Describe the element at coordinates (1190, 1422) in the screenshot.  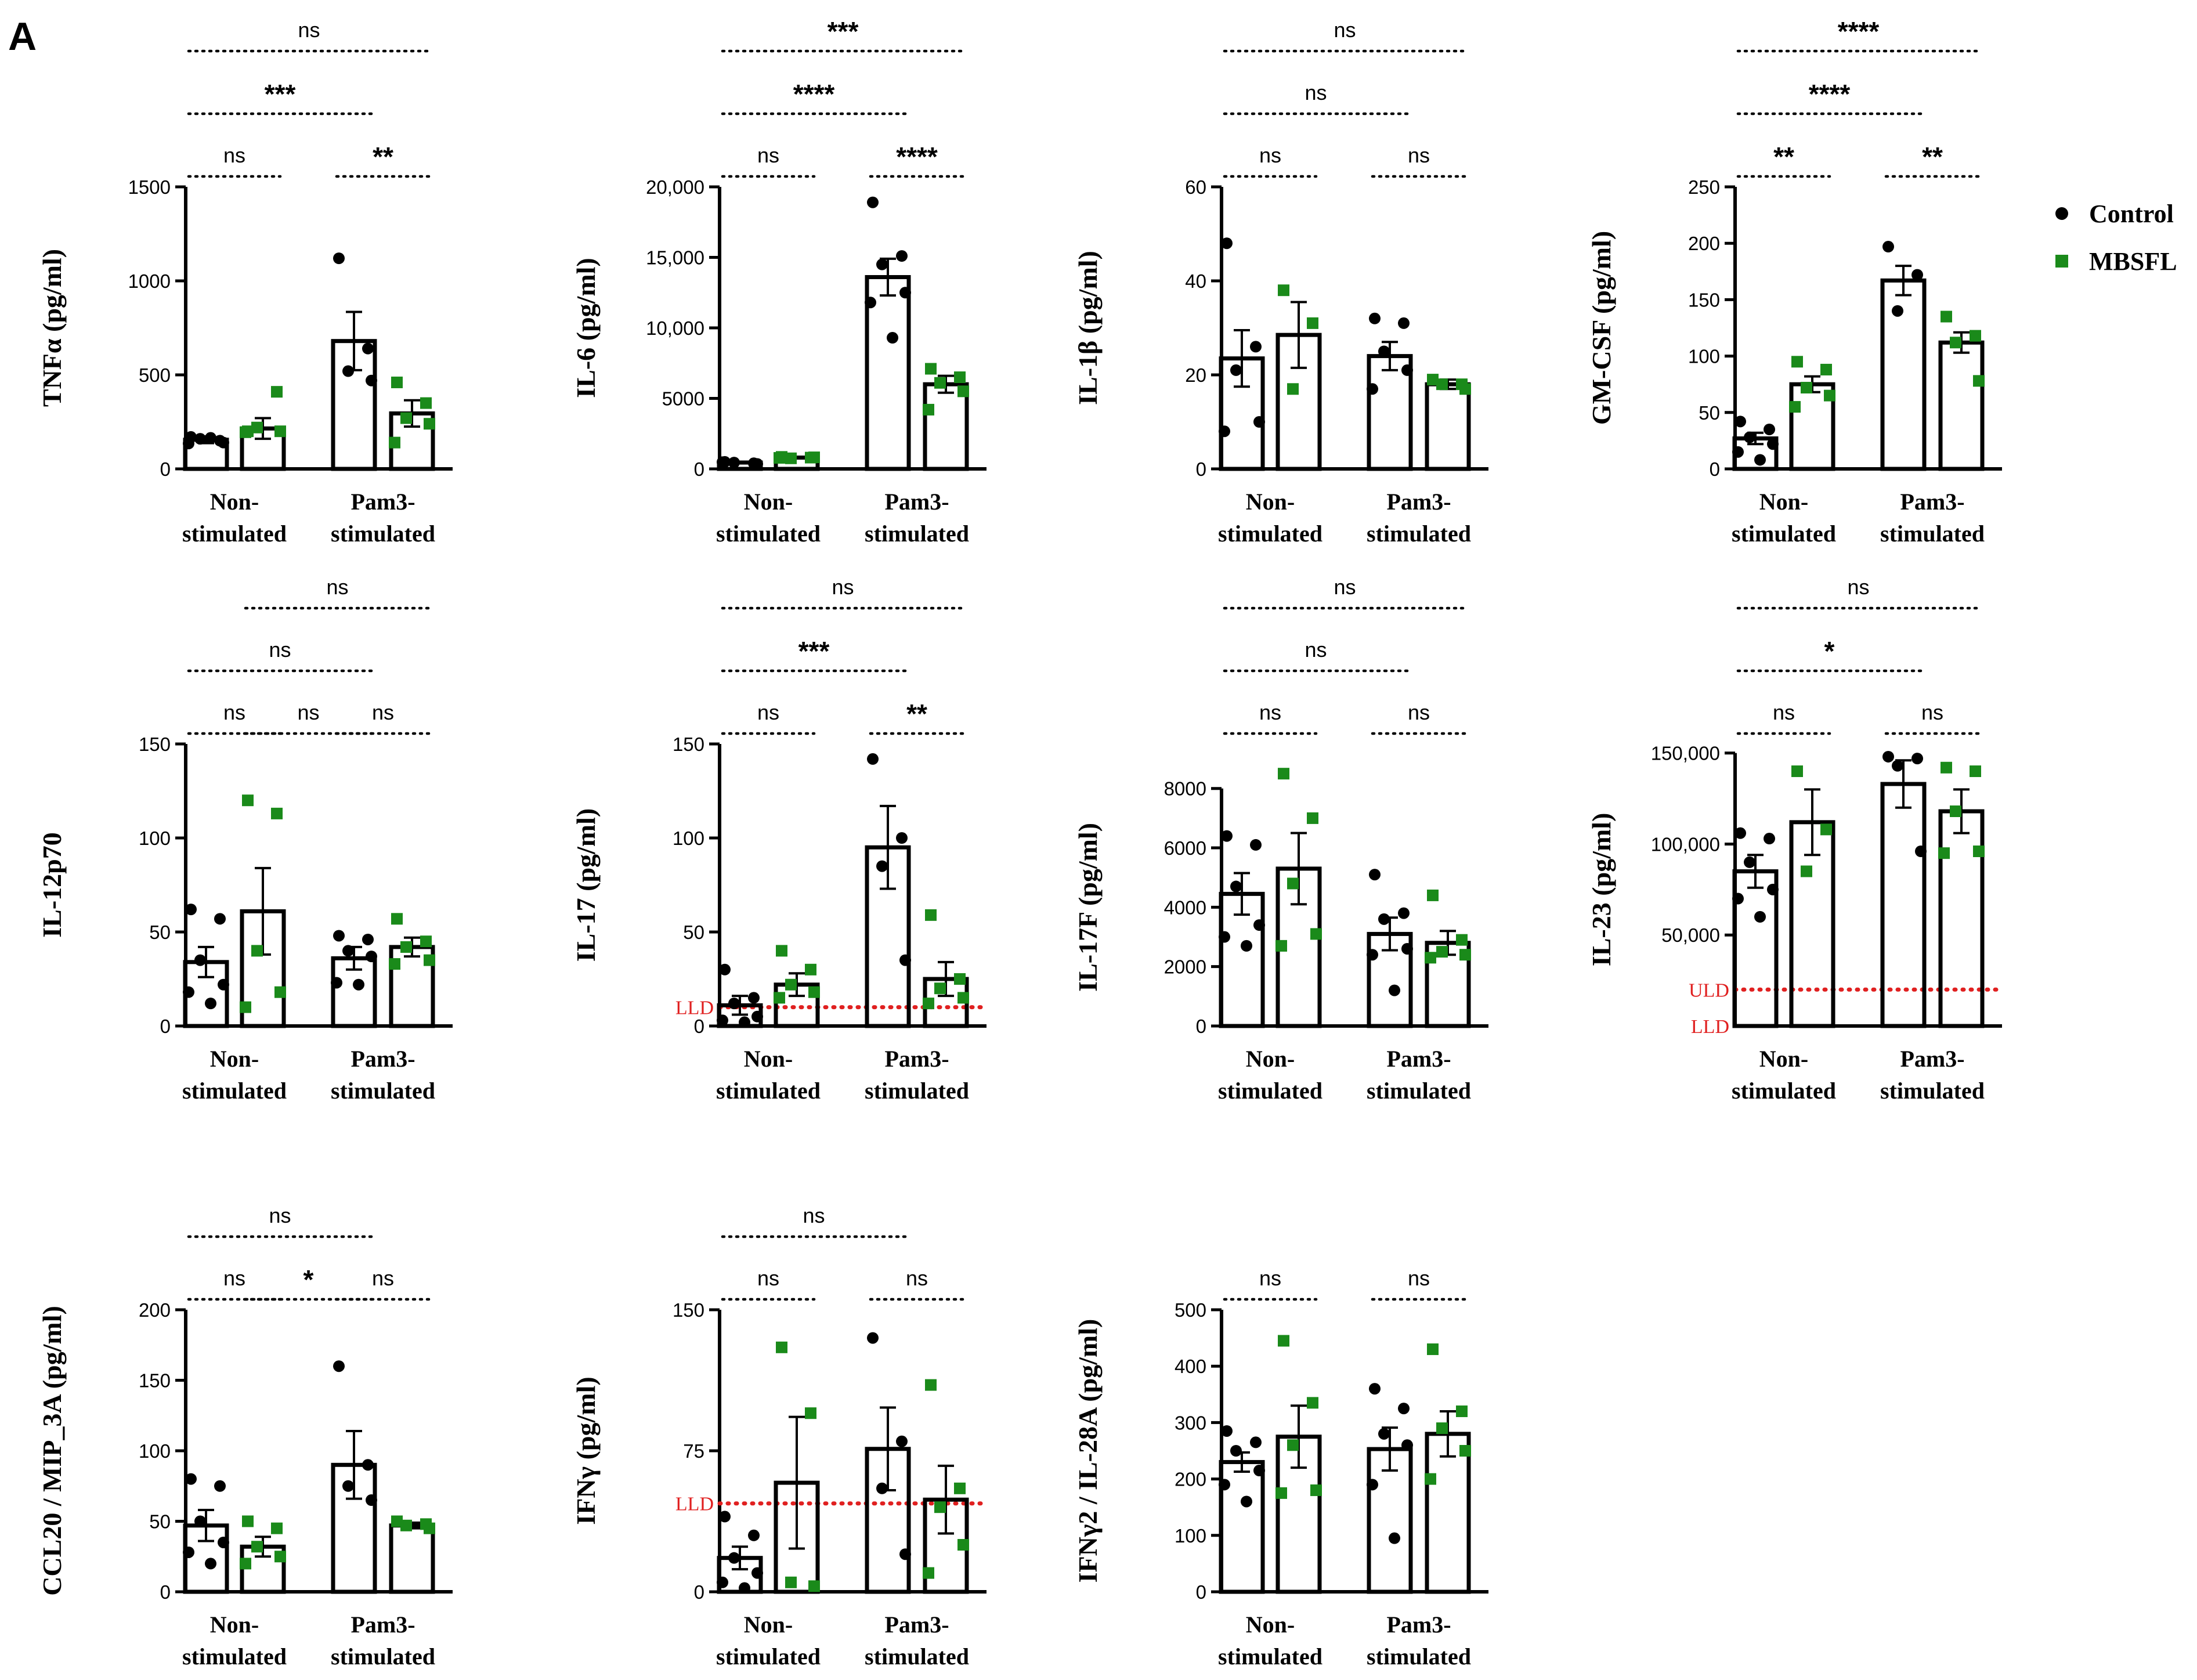
I see `y-tick-label: 300` at that location.